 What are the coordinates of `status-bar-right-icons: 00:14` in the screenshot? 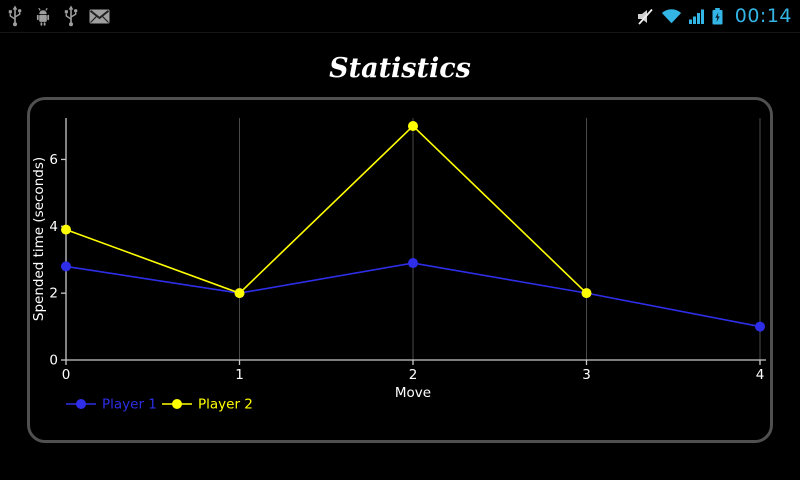 It's located at (714, 16).